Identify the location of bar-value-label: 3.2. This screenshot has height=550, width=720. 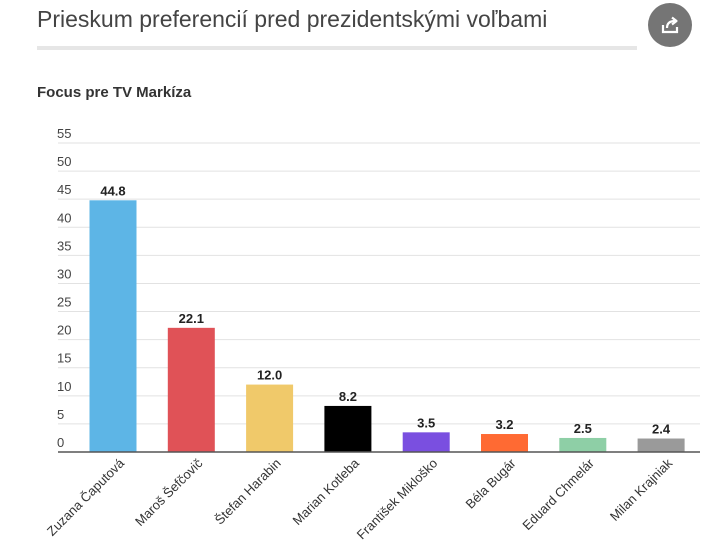
(504, 424).